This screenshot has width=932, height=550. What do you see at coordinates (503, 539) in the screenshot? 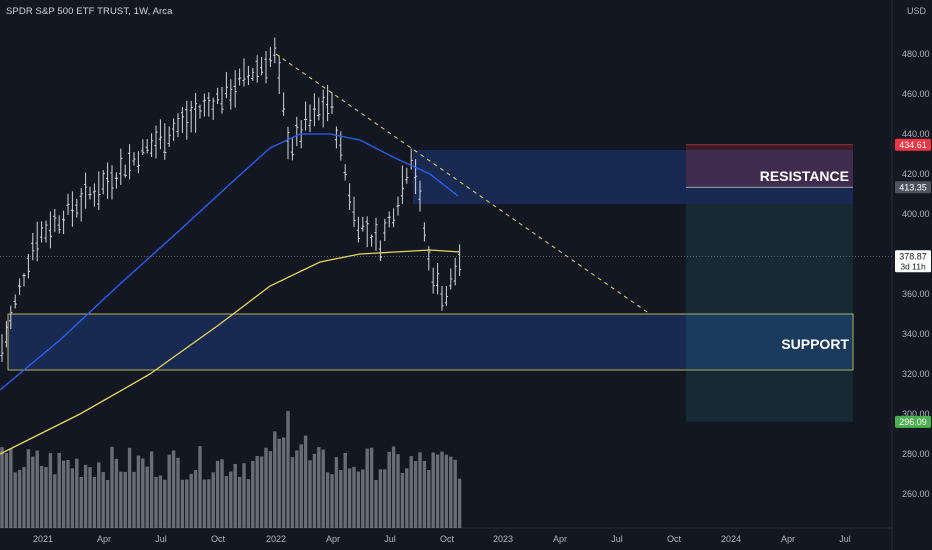
I see `x-tick-label: 2023` at bounding box center [503, 539].